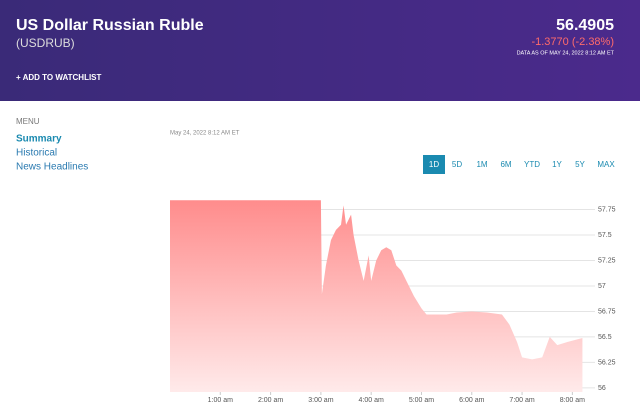 The image size is (640, 415). What do you see at coordinates (521, 400) in the screenshot?
I see `x-tick-label: 7:00 am` at bounding box center [521, 400].